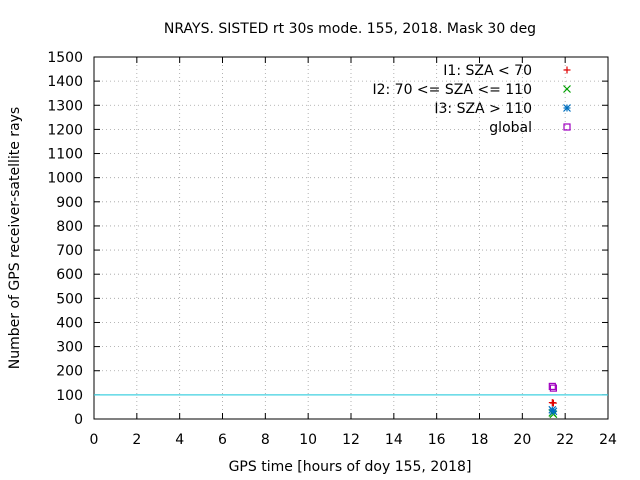 Image resolution: width=640 pixels, height=480 pixels. Describe the element at coordinates (394, 440) in the screenshot. I see `x-tick-label: 14` at that location.